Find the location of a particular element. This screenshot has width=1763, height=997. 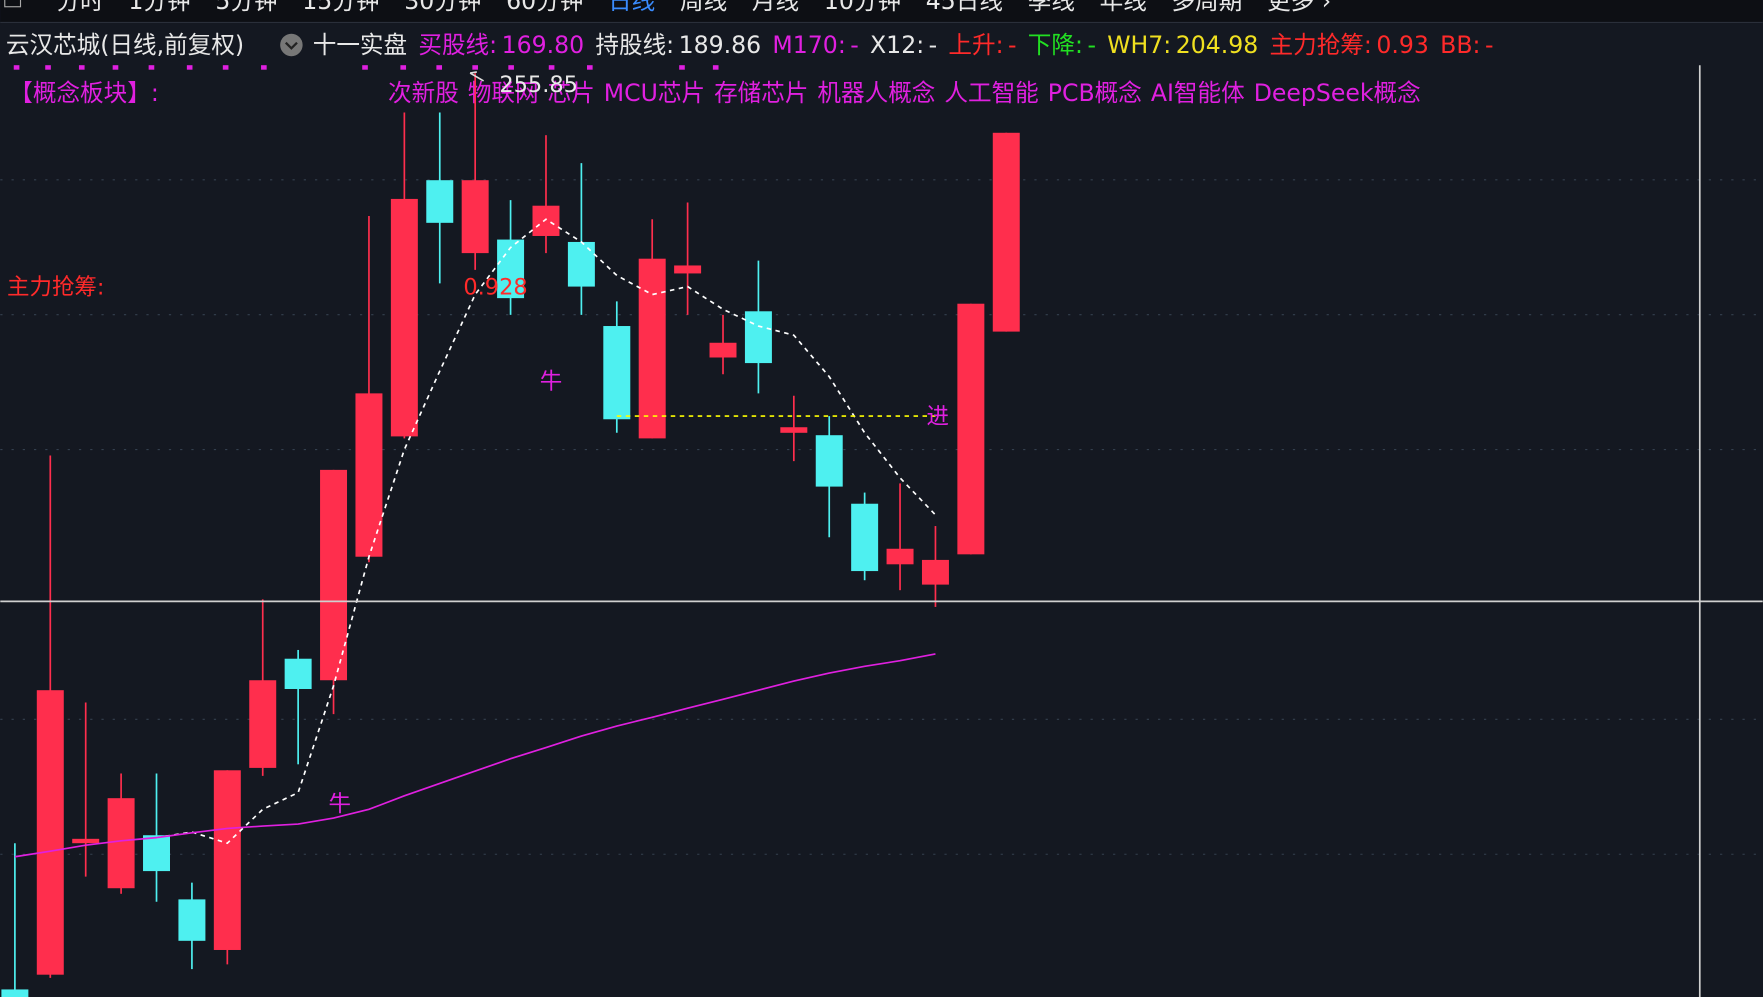

tab: 60分钟 is located at coordinates (544, 7).